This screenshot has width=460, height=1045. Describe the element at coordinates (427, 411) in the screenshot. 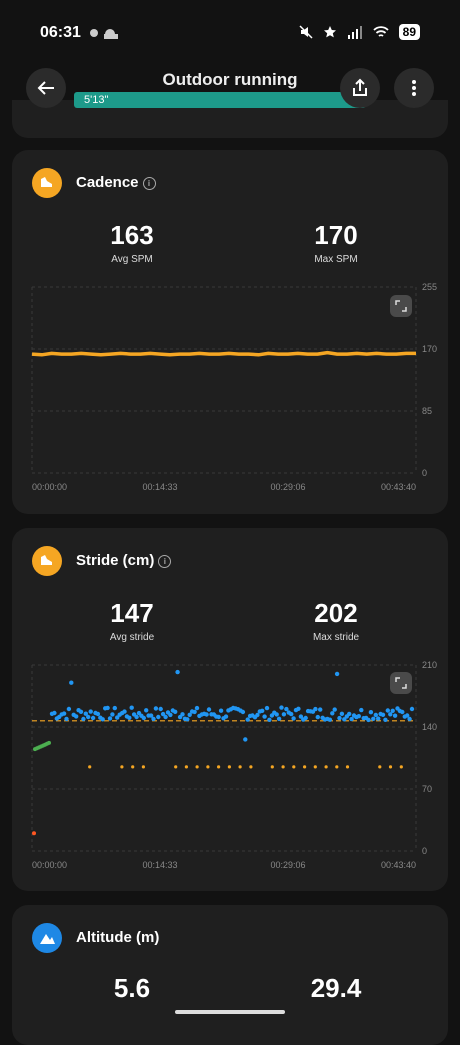

I see `y-tick-label: 85` at that location.